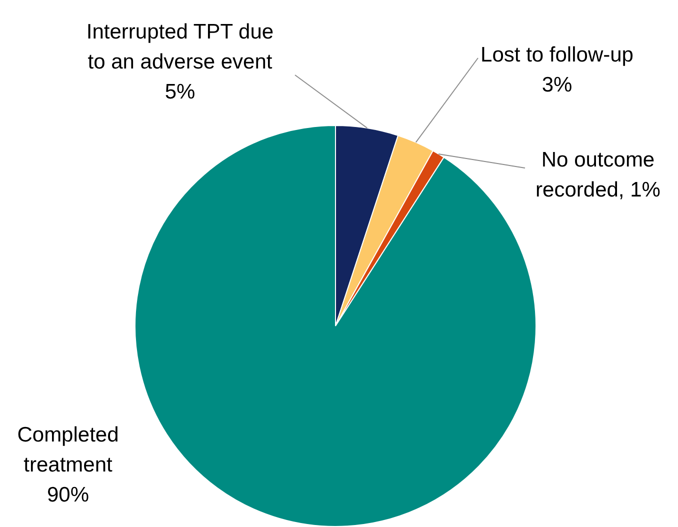  What do you see at coordinates (180, 47) in the screenshot?
I see `slice-label: Interrupted TPT due to an adverse event` at bounding box center [180, 47].